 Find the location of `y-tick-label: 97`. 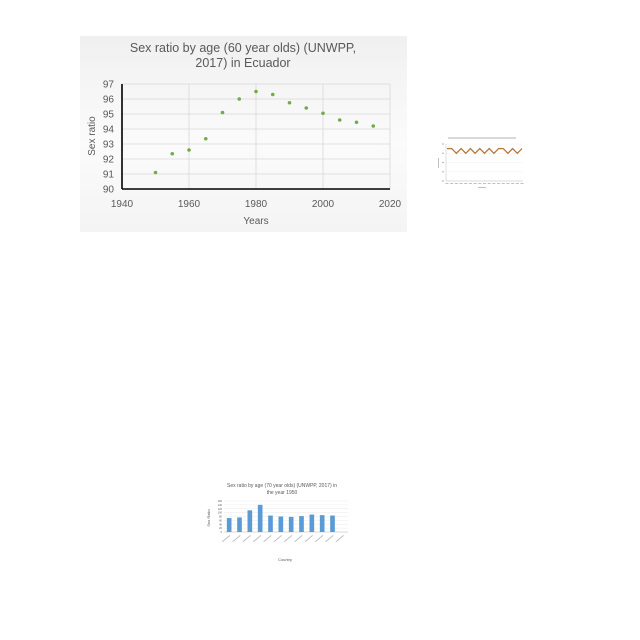

y-tick-label: 97 is located at coordinates (109, 85).